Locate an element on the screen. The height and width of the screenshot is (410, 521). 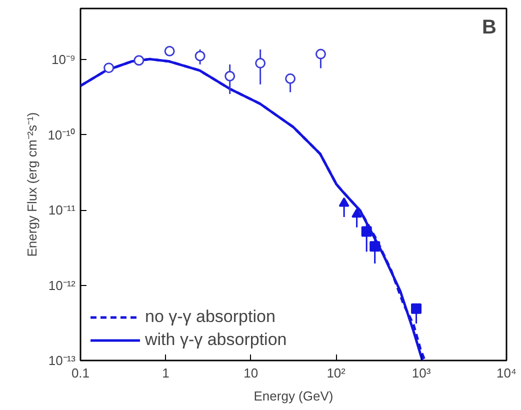
legend-label: with γ-γ absorption is located at coordinates (216, 340).